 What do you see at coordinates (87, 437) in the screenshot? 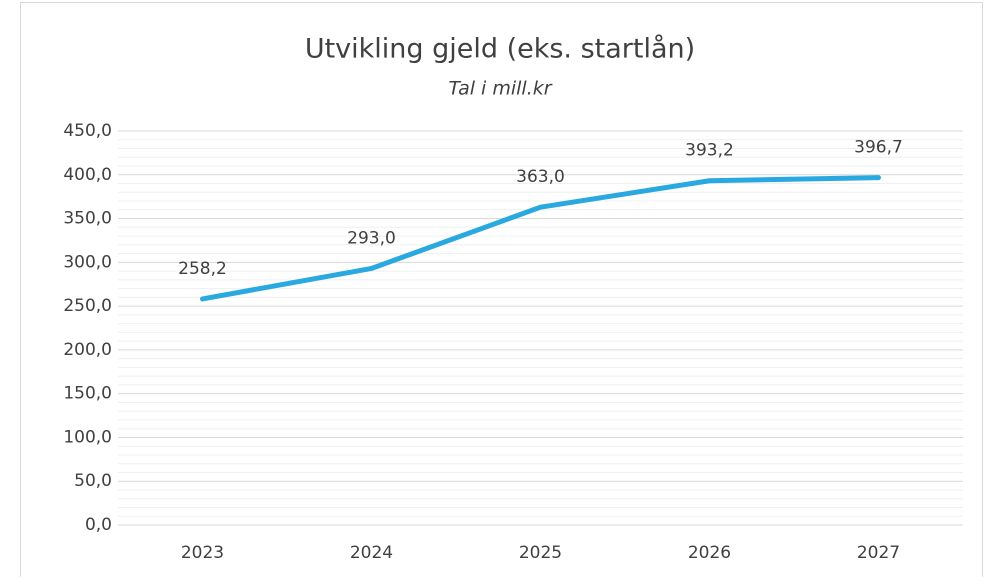
I see `y-tick-label: 100,0` at bounding box center [87, 437].